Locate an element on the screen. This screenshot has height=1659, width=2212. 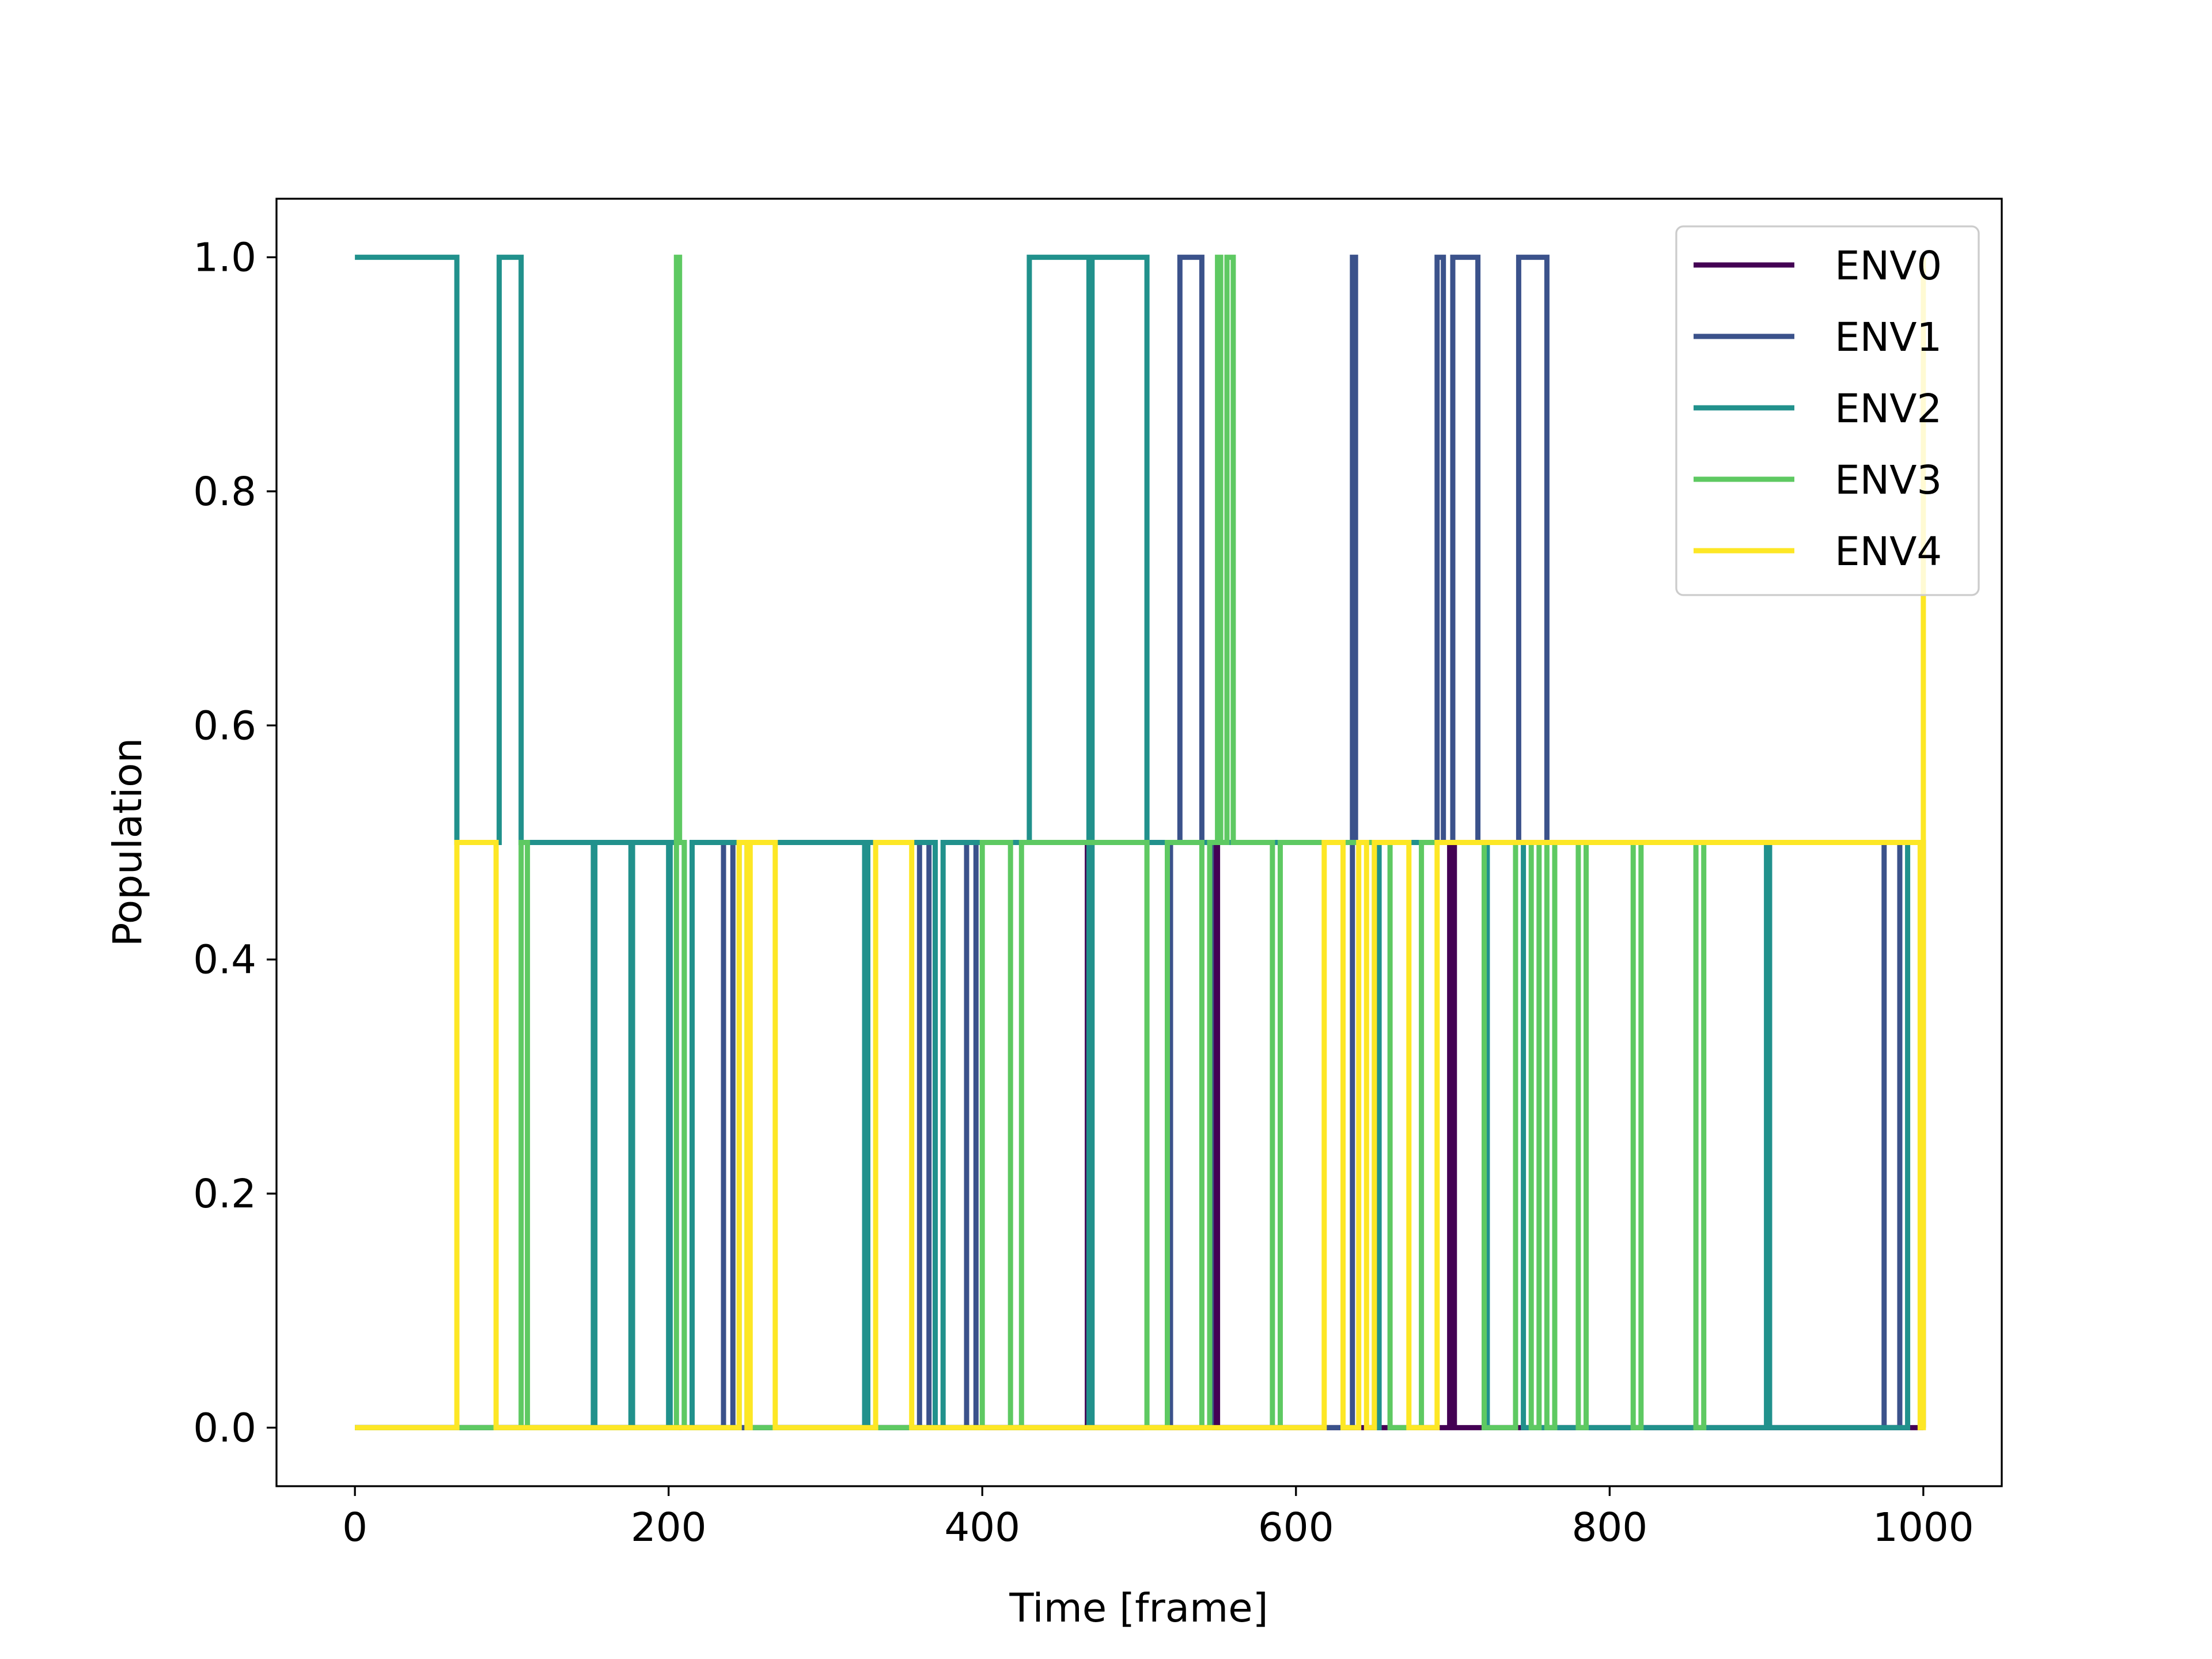
x-axis-label: Time [frame] is located at coordinates (1138, 1608).